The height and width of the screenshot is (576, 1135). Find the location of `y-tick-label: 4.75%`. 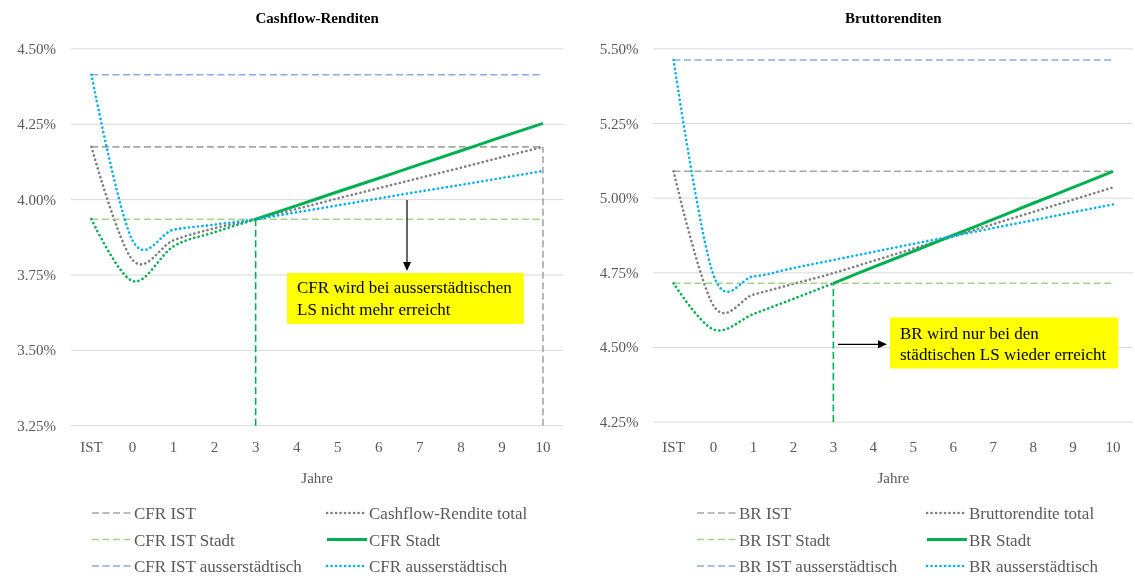

y-tick-label: 4.75% is located at coordinates (619, 272).